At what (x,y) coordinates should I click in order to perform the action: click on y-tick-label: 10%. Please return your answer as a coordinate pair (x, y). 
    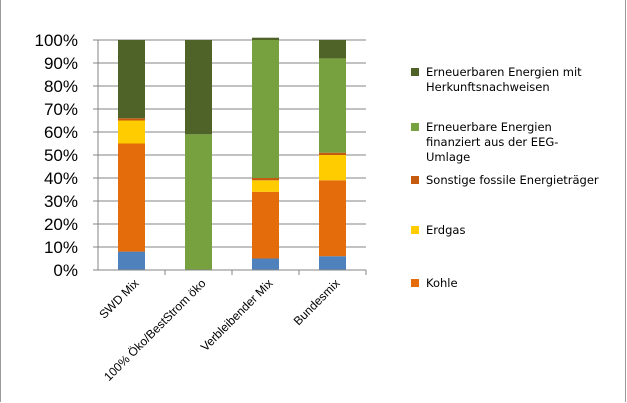
    Looking at the image, I should click on (61, 247).